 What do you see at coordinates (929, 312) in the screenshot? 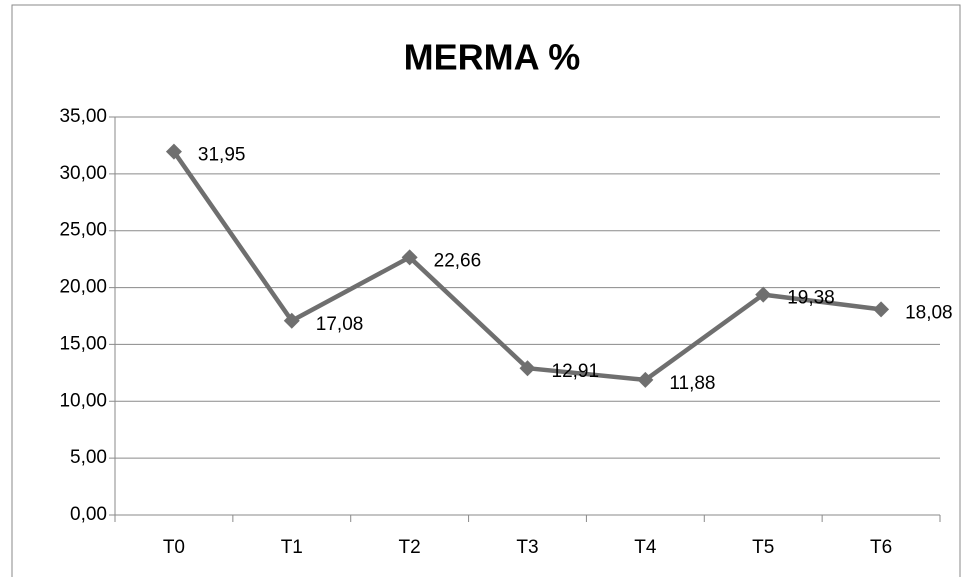
I see `data-label: 18,08` at bounding box center [929, 312].